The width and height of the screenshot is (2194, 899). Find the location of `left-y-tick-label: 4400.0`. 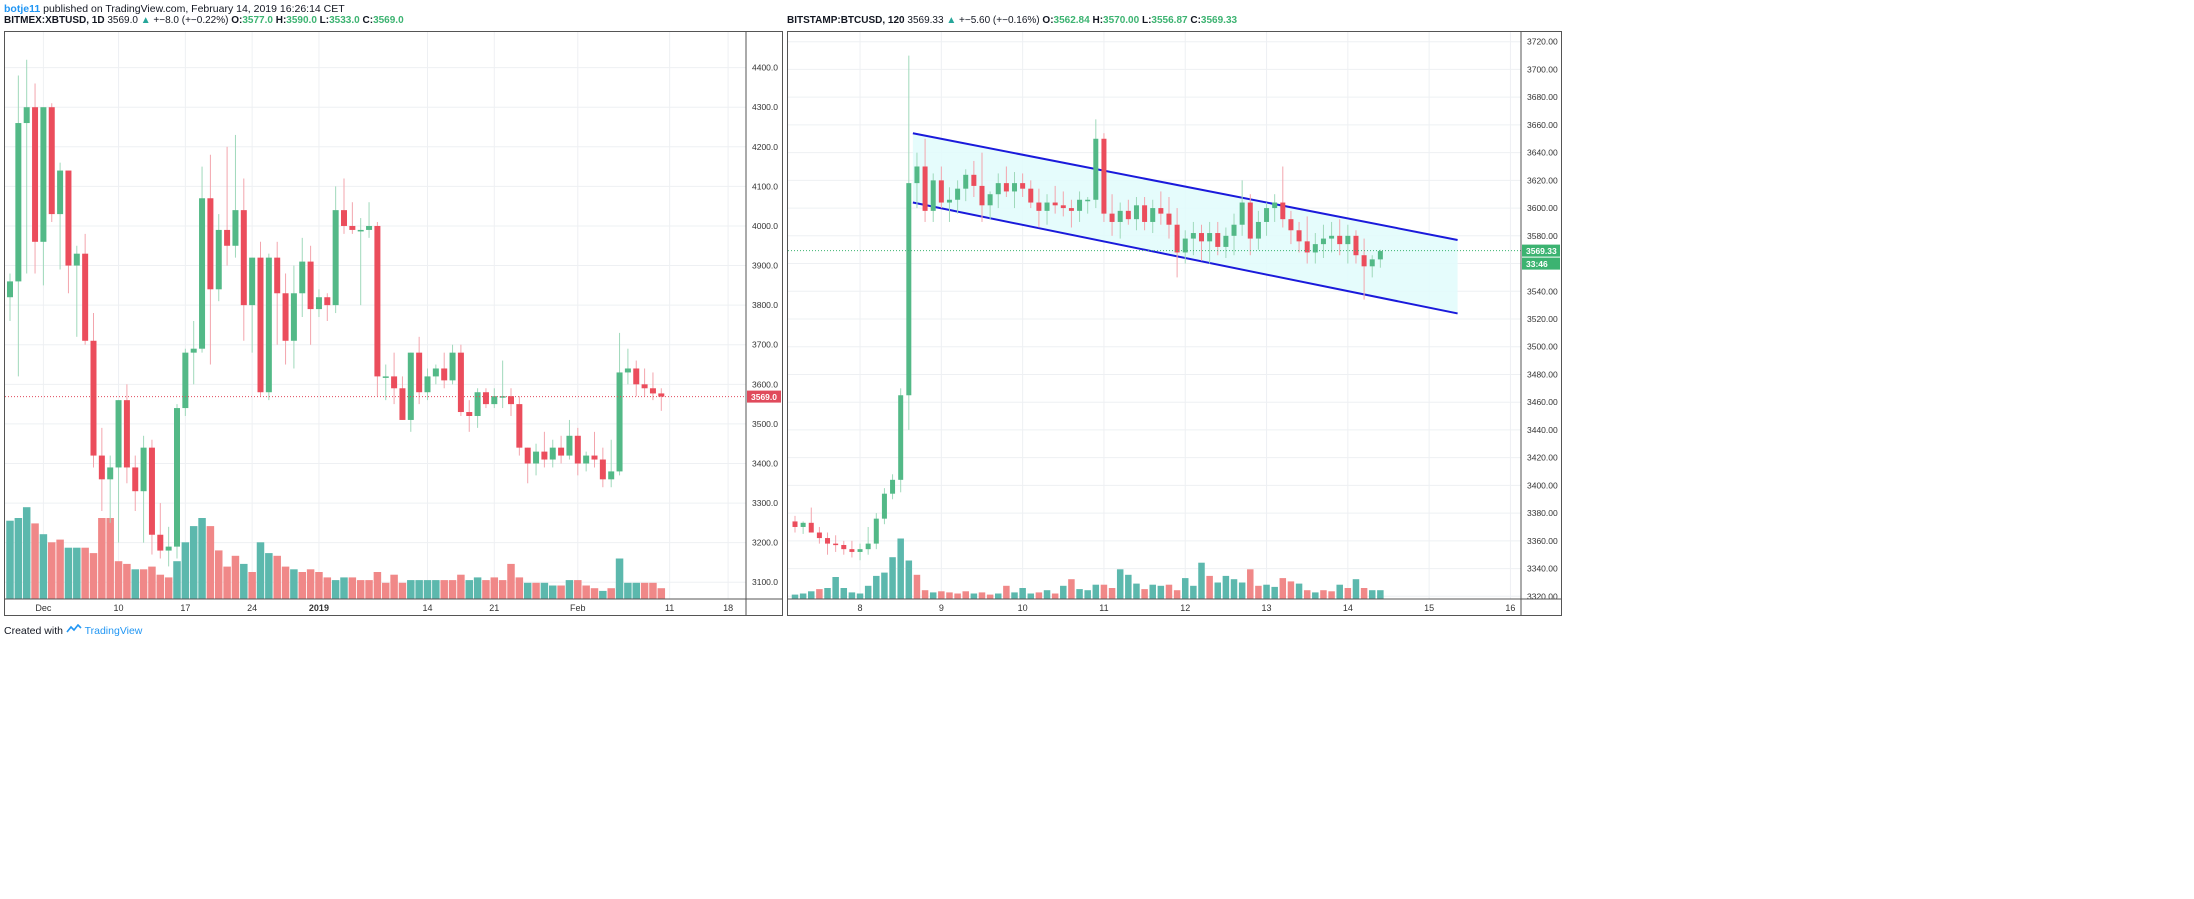

left-y-tick-label: 4400.0 is located at coordinates (765, 68).